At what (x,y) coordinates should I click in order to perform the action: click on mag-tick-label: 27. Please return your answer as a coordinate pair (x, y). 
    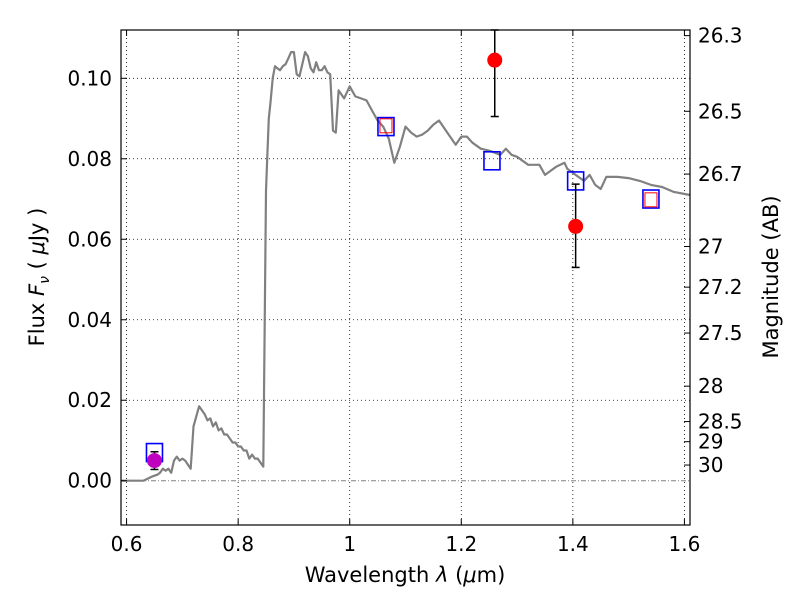
    Looking at the image, I should click on (710, 247).